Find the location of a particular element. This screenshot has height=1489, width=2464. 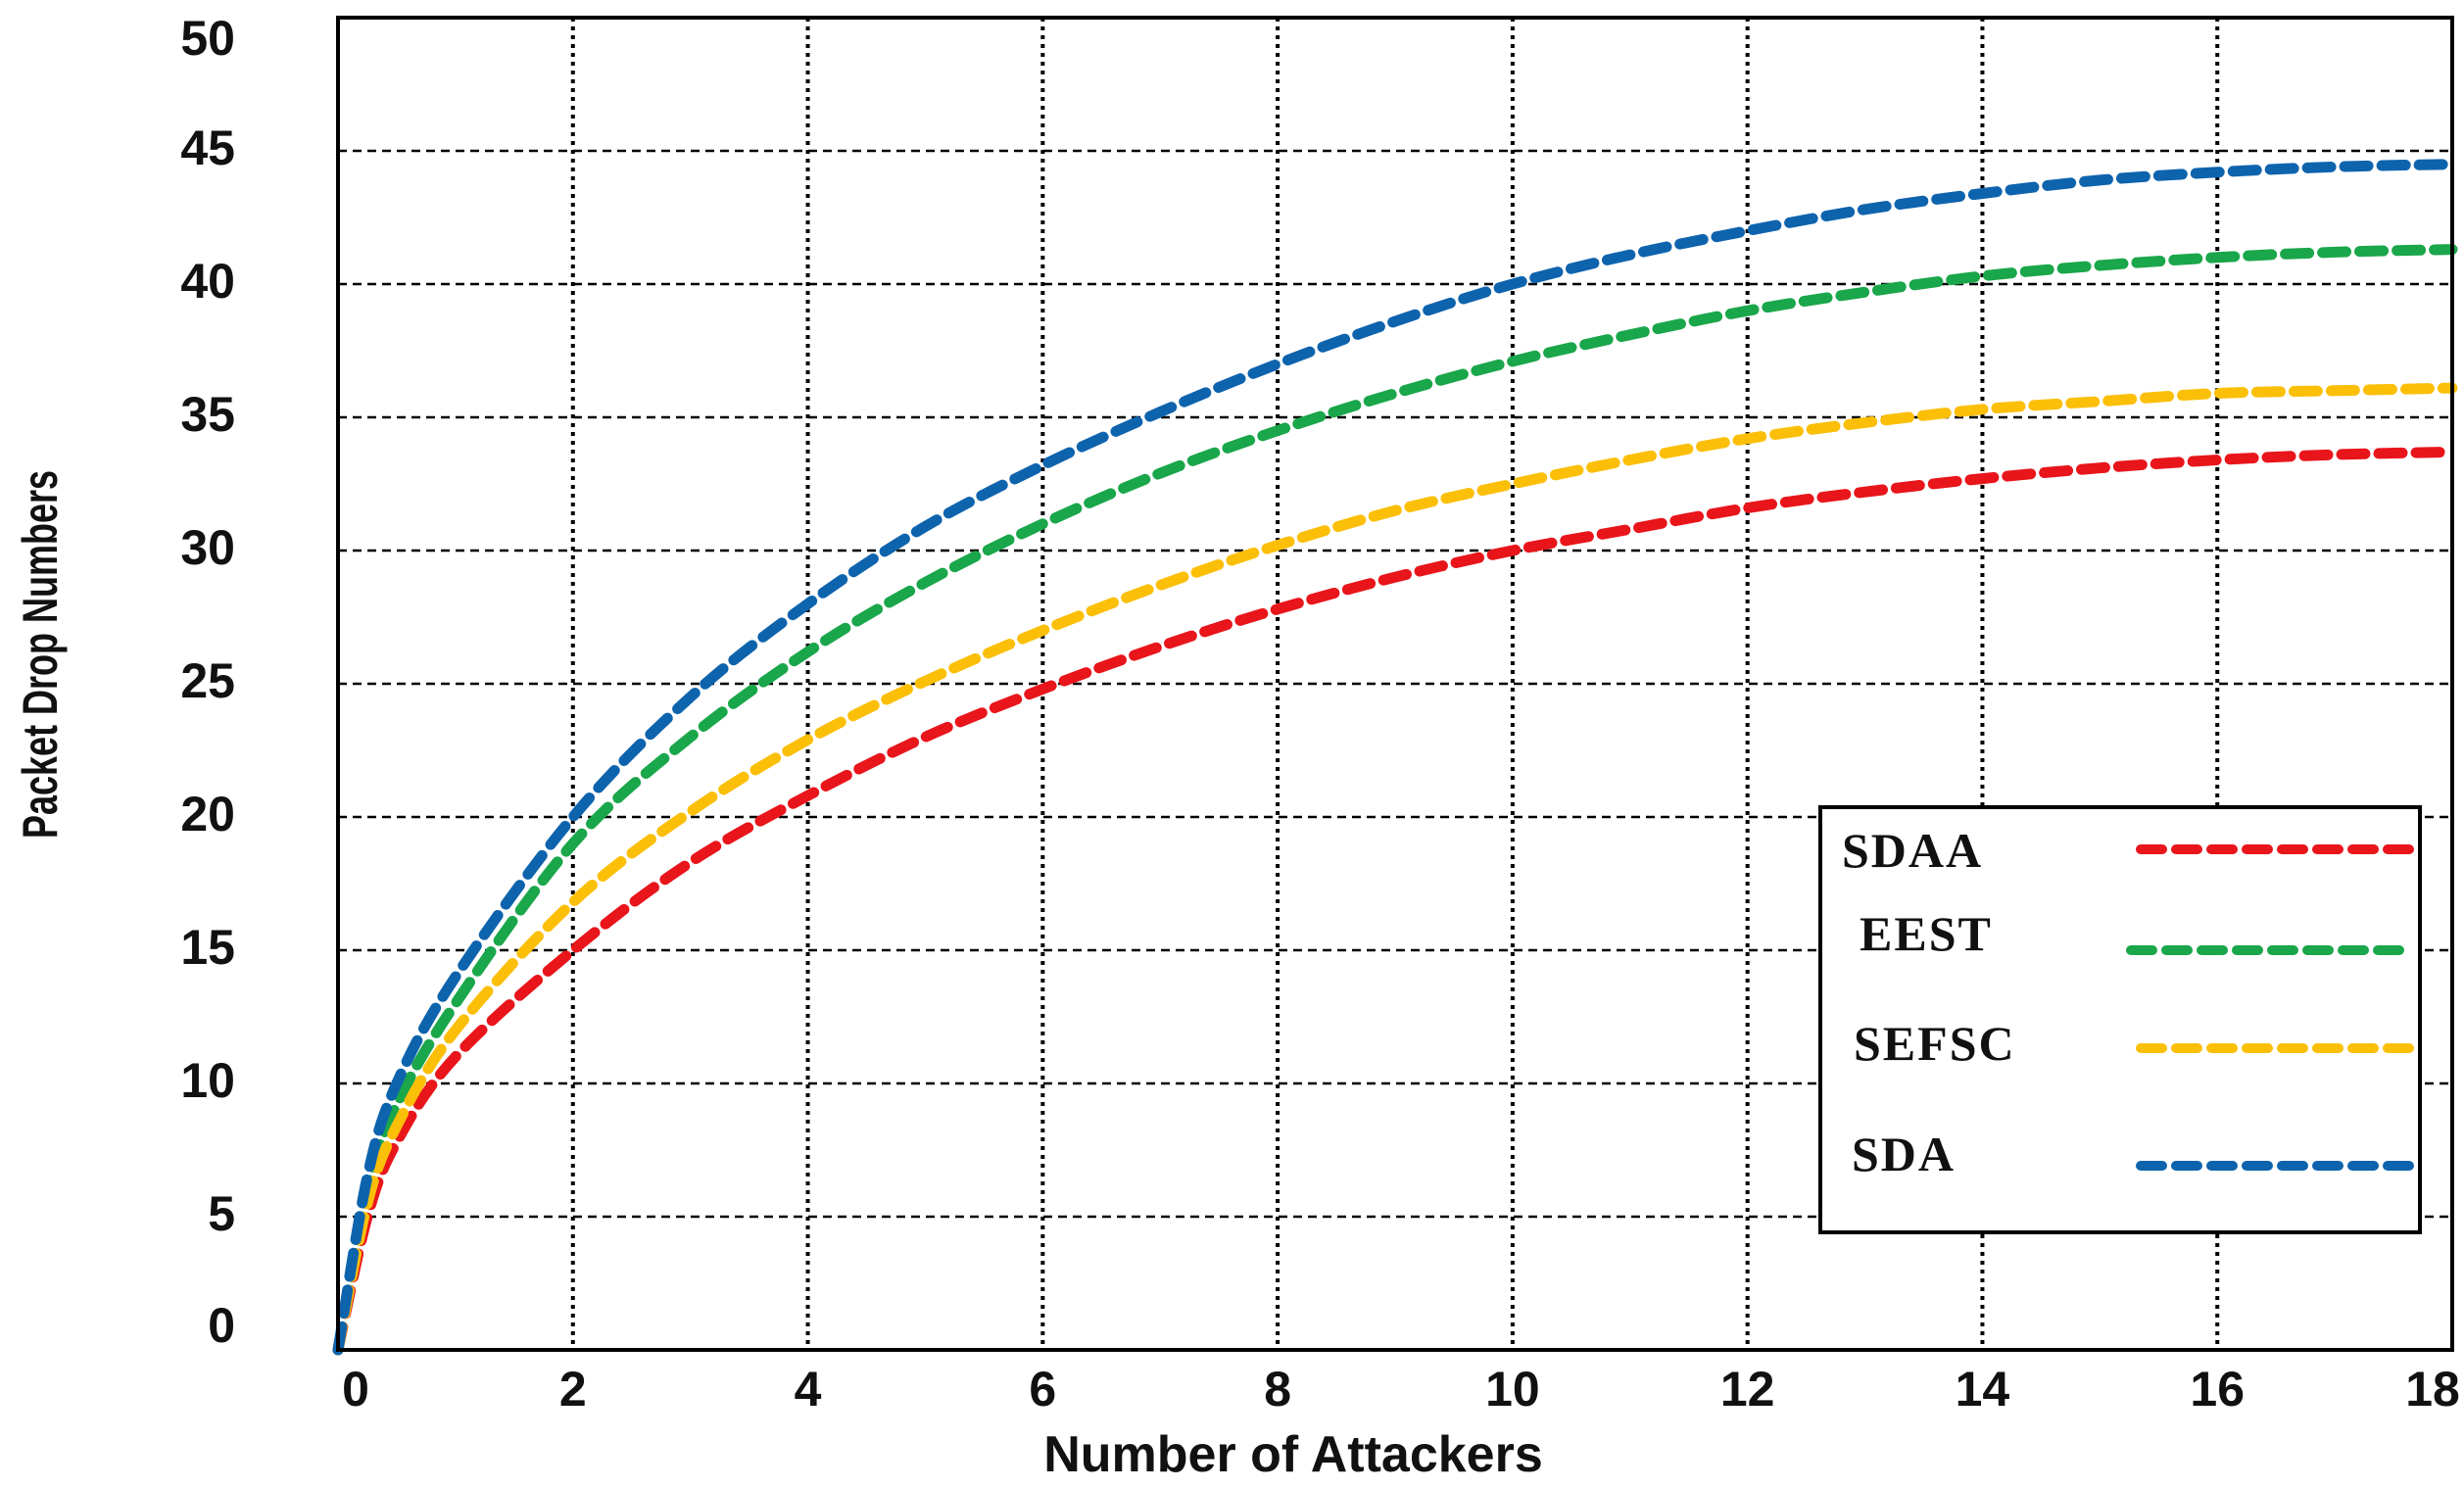

y-tick-label: 5 is located at coordinates (222, 1214).